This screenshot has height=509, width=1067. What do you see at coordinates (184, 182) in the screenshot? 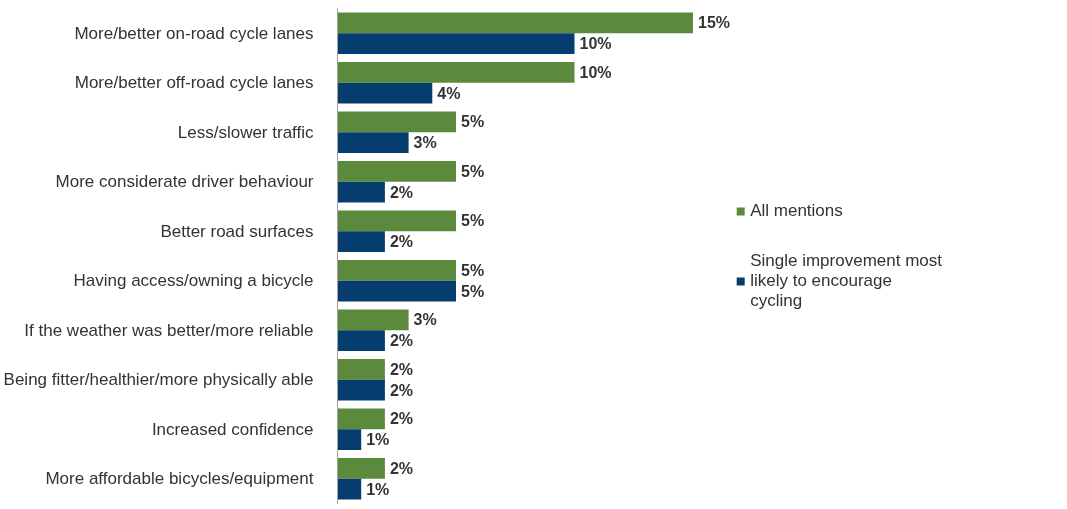
I see `y-tick-label: More considerate driver behaviour` at bounding box center [184, 182].